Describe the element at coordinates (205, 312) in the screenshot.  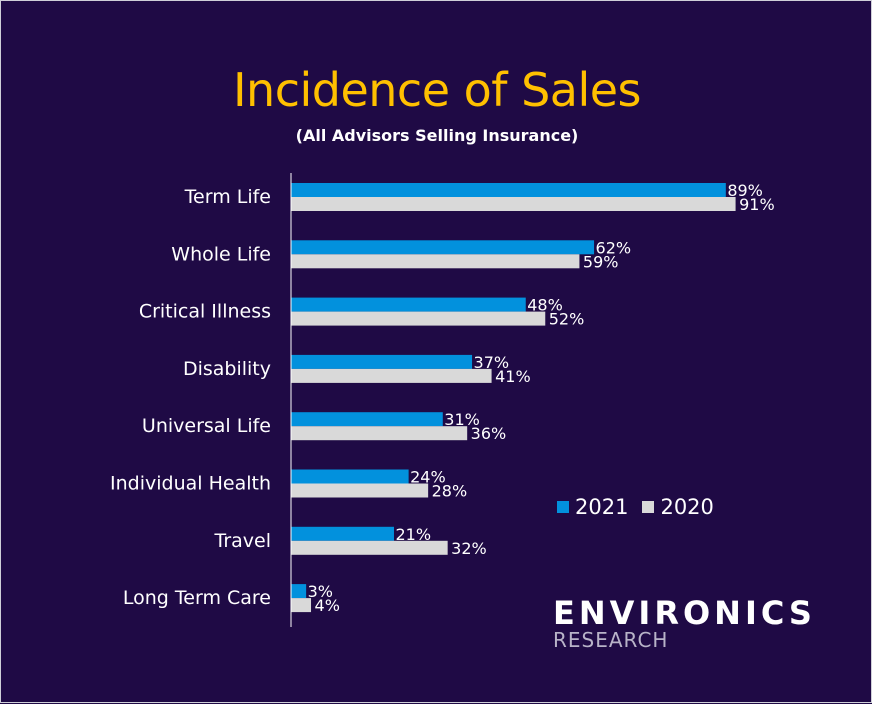
I see `category-label: Critical Illness` at that location.